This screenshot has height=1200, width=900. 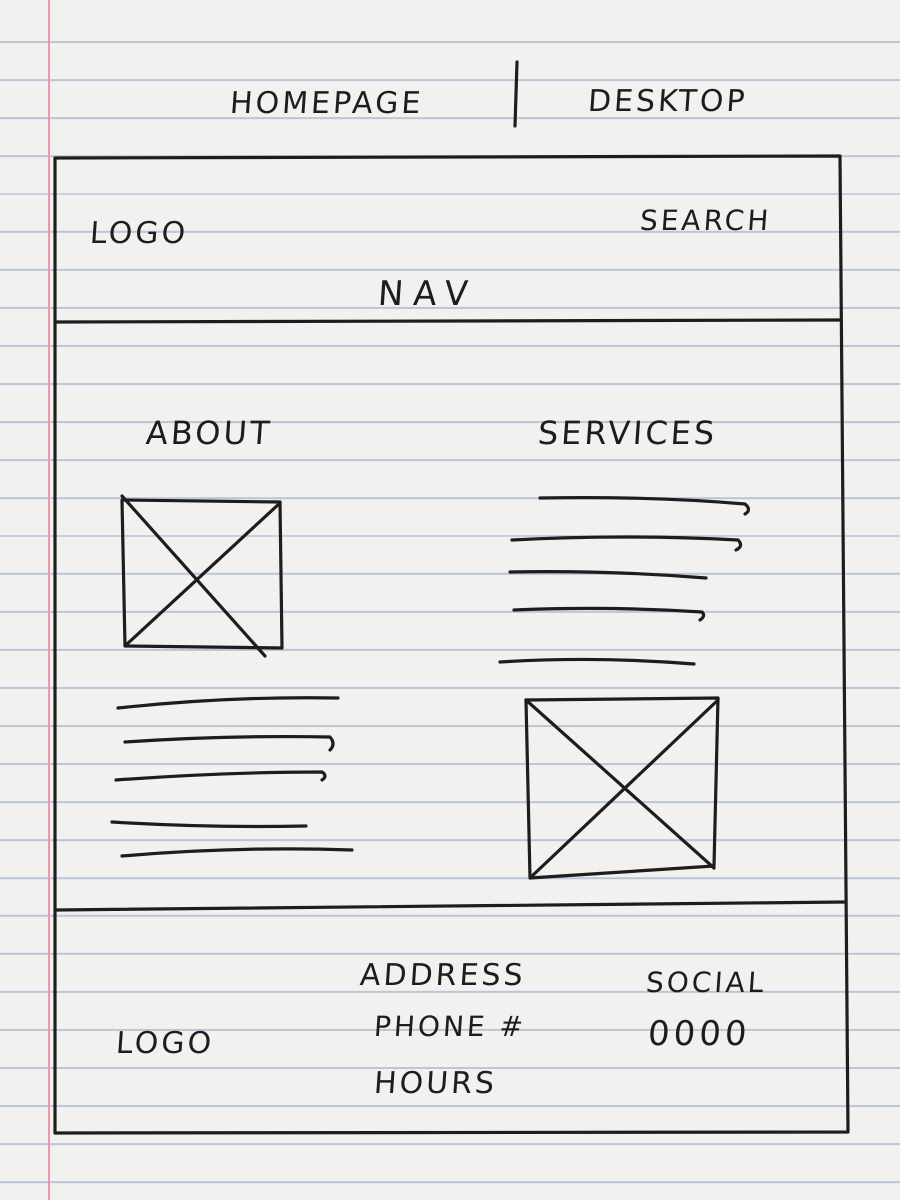 I want to click on device-label: DESKTOP, so click(x=667, y=101).